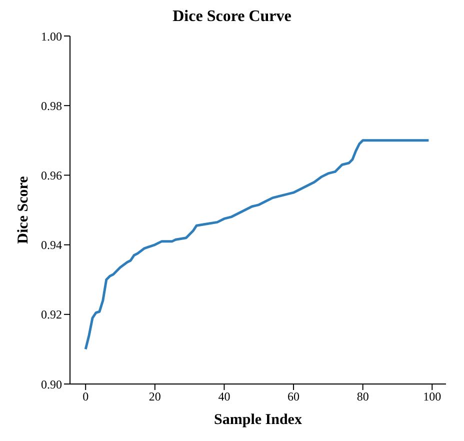  I want to click on x-tick-label: 100, so click(432, 397).